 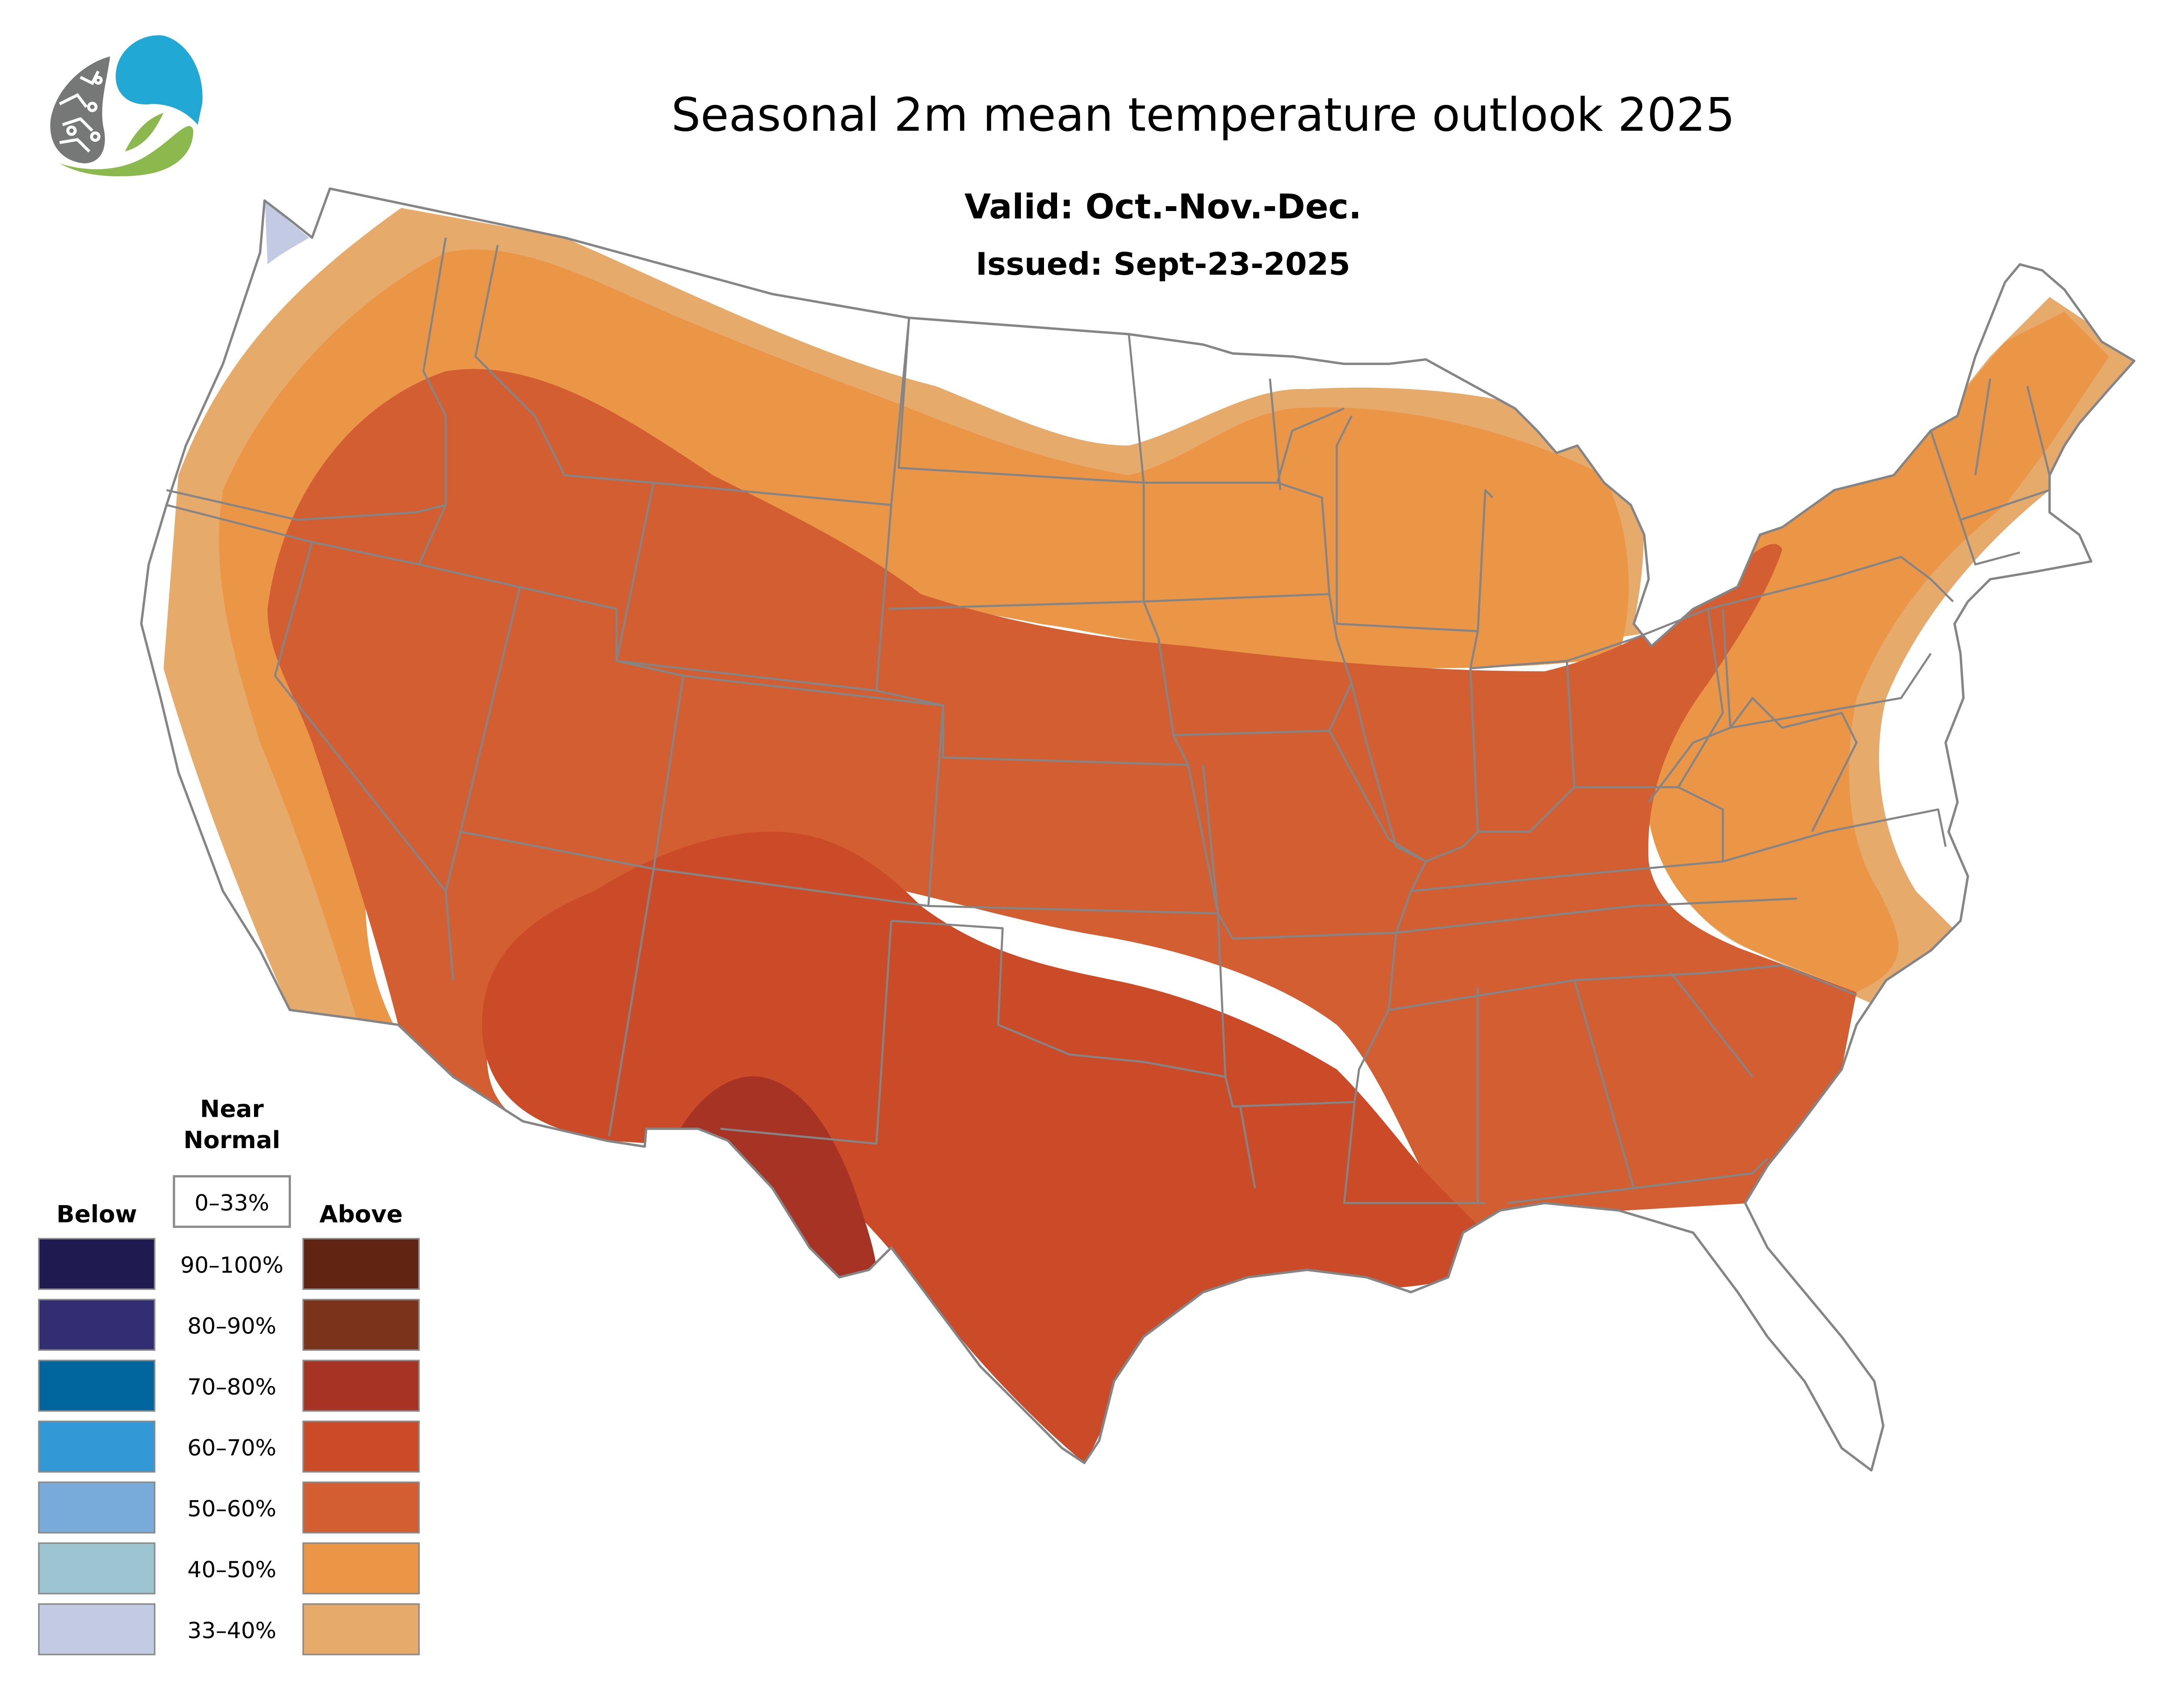 I want to click on legend-row: 50–60%, so click(x=229, y=1508).